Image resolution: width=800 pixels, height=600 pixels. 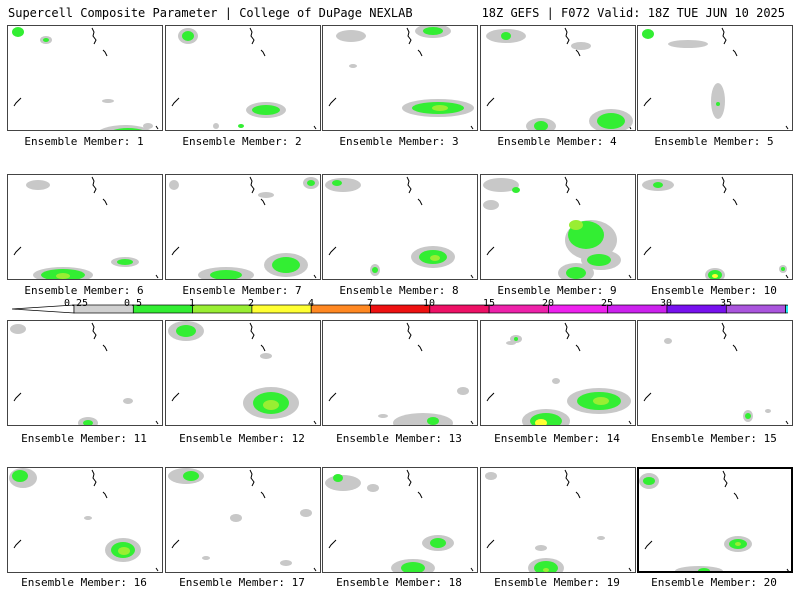 I want to click on legend-tick: 0.25, so click(x=76, y=303).